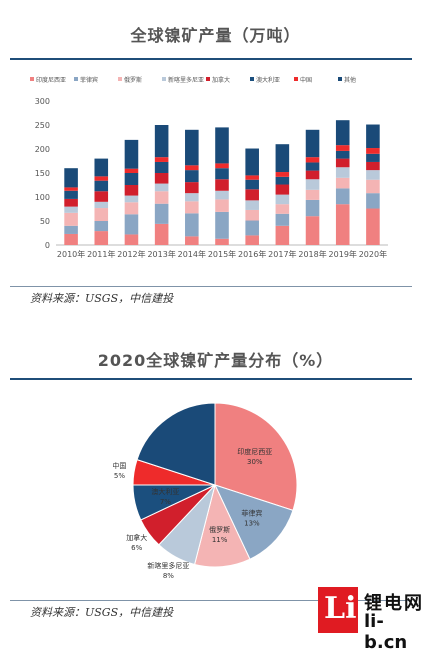 The image size is (431, 653). I want to click on x-tick-label: 2011年, so click(101, 254).